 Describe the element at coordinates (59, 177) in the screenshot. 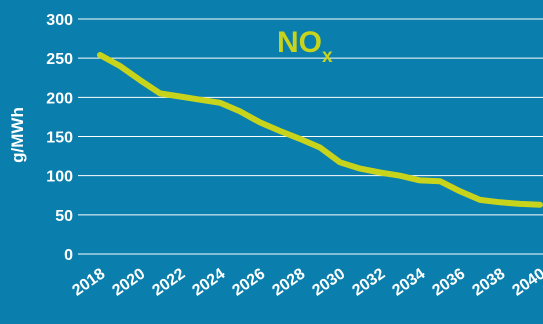

I see `y-tick-label: 100` at that location.